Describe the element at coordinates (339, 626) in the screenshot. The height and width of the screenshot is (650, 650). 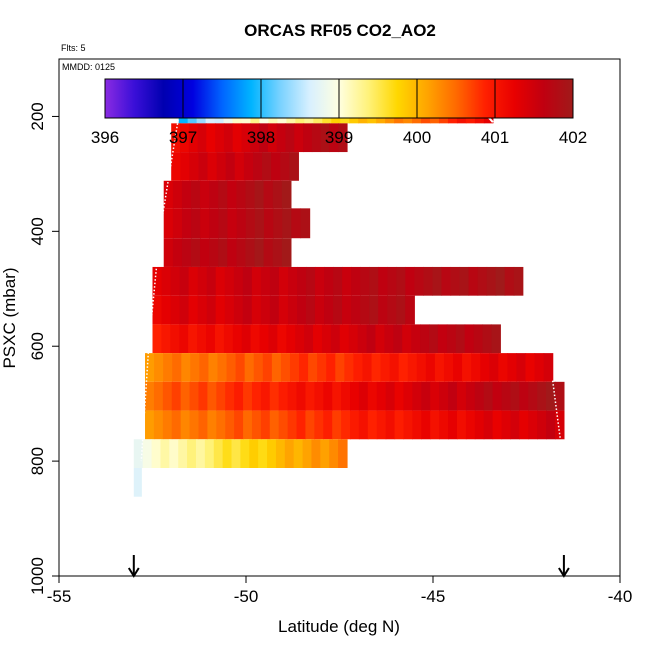
I see `x-axis-label: Latitude (deg N)` at that location.